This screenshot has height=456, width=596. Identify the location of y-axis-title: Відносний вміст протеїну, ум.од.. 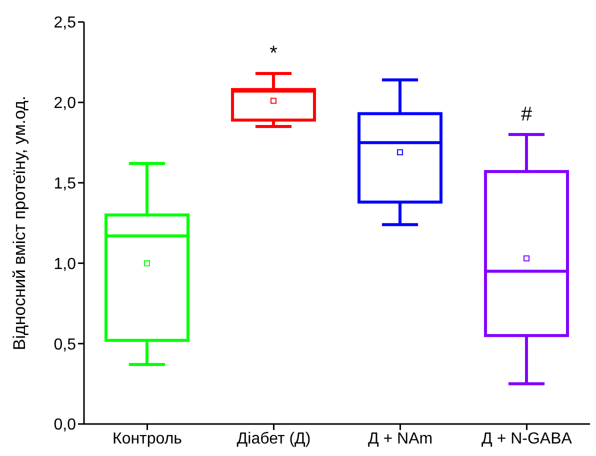
(20, 223).